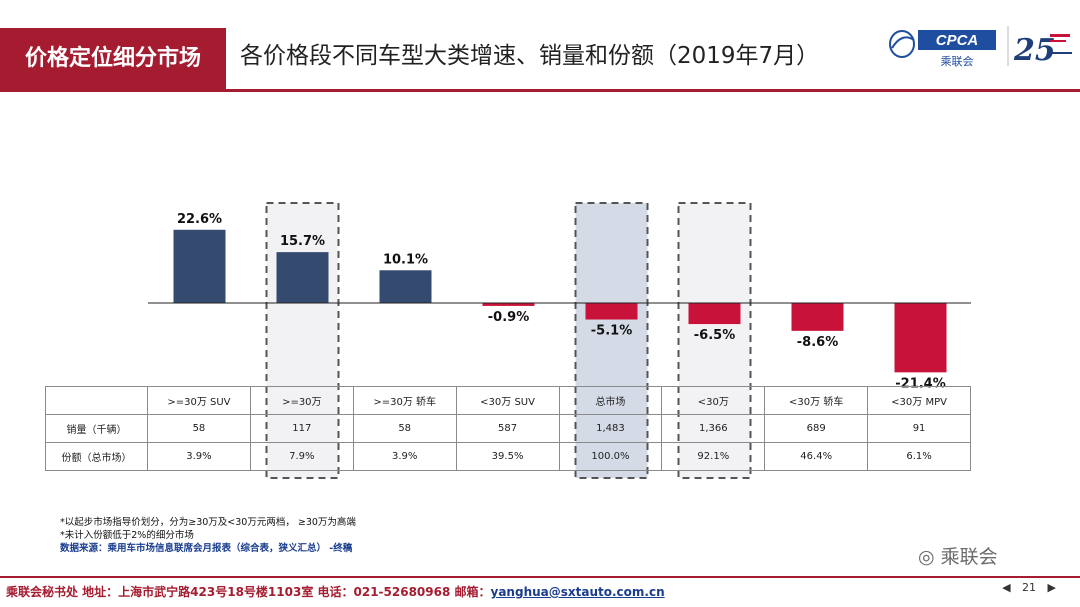 This screenshot has height=607, width=1080. I want to click on page-navigator: ◀ 21 ▶, so click(1029, 587).